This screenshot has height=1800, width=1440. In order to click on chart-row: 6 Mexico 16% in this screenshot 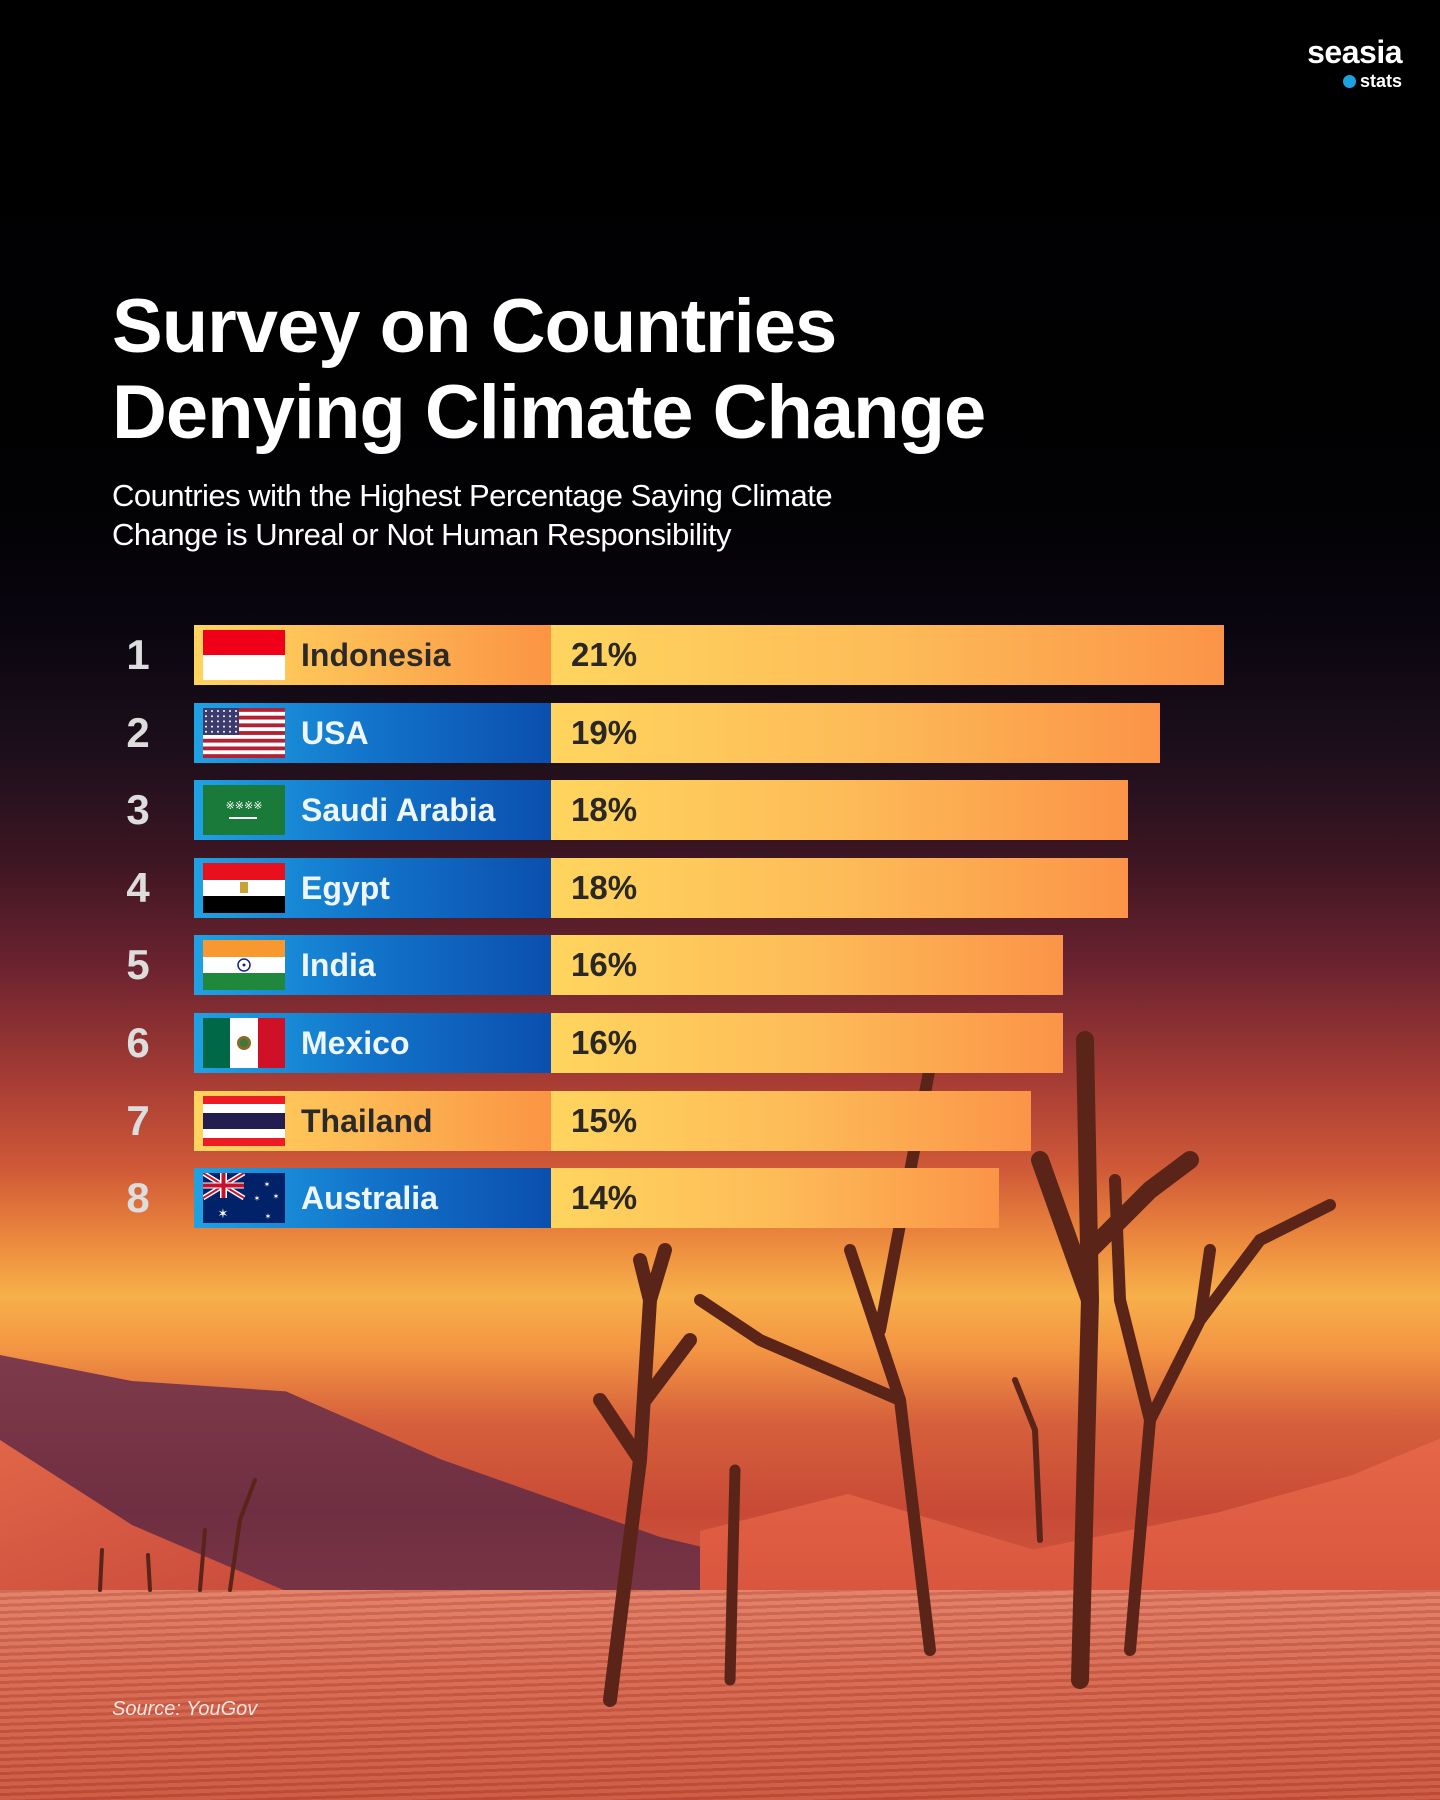, I will do `click(720, 1043)`.